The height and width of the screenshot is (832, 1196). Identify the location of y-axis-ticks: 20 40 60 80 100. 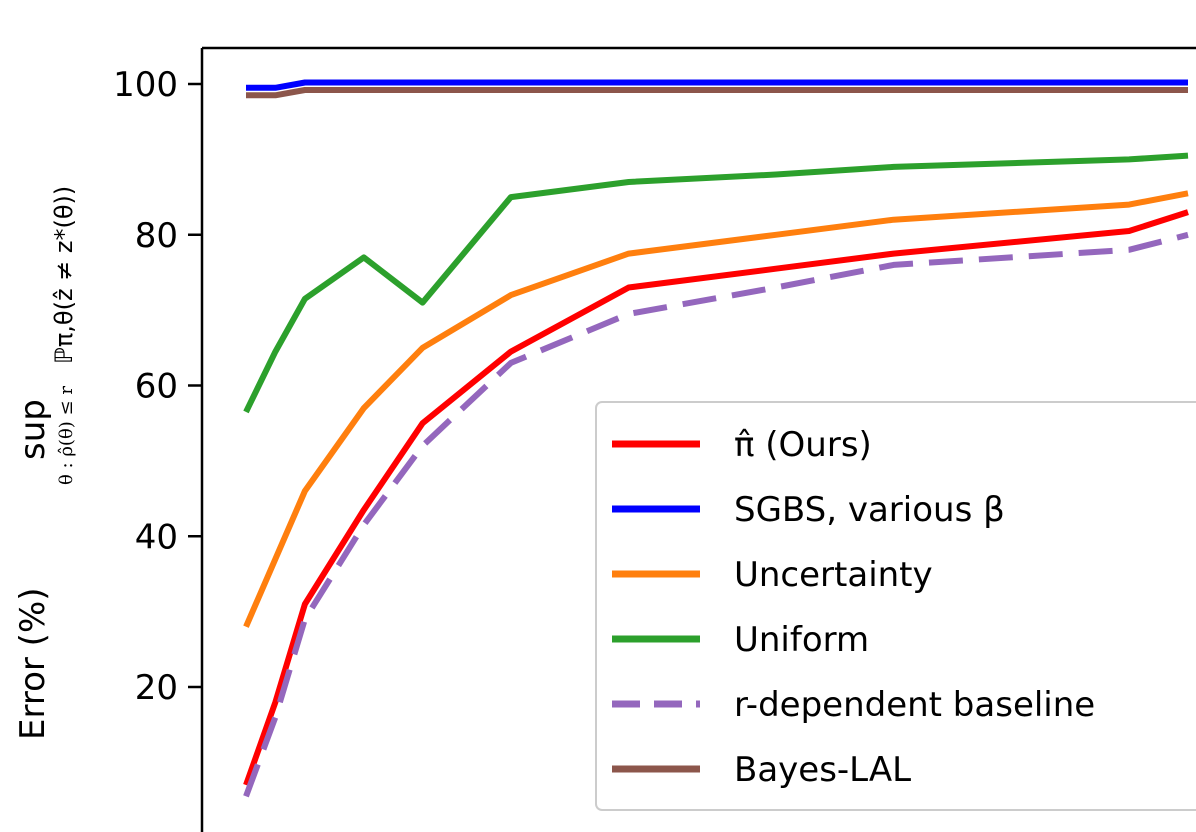
(157, 386).